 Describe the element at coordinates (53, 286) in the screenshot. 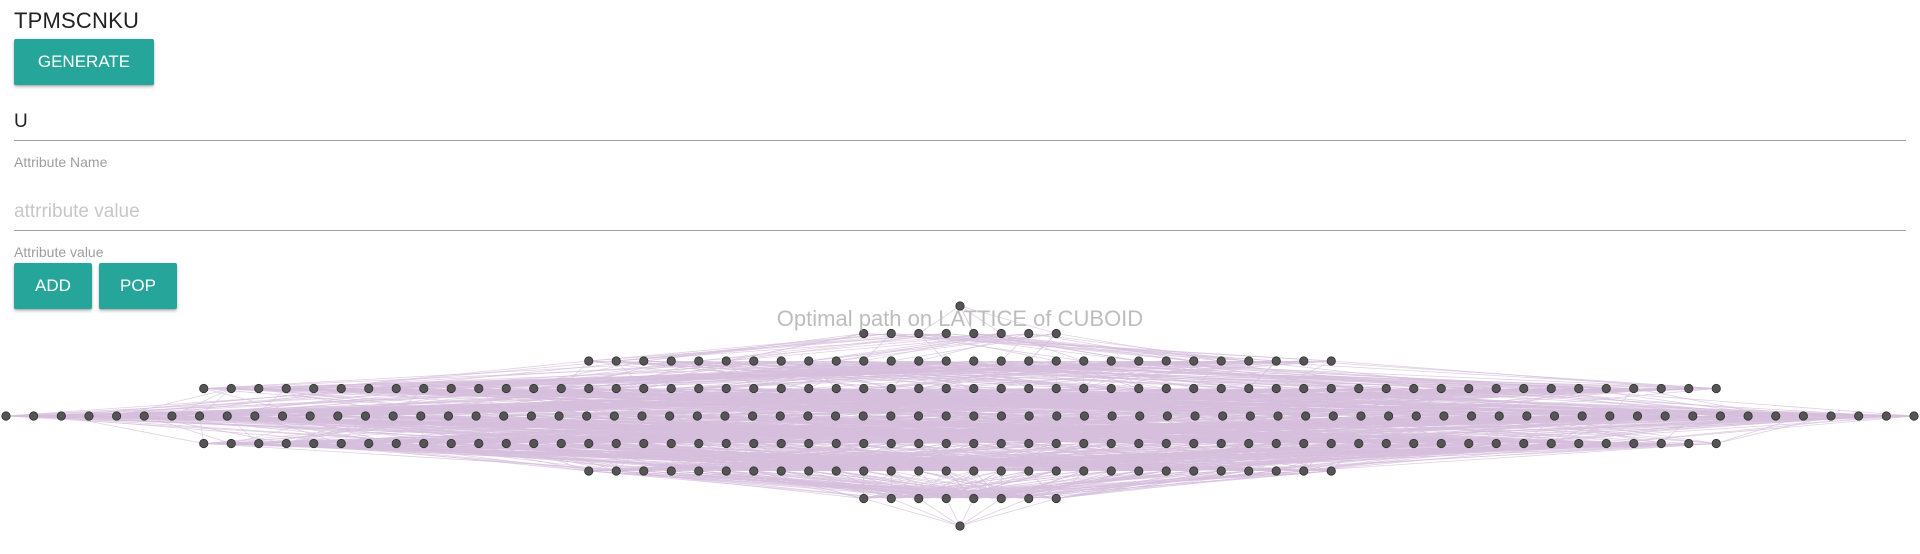

I see `add-button: ADD` at that location.